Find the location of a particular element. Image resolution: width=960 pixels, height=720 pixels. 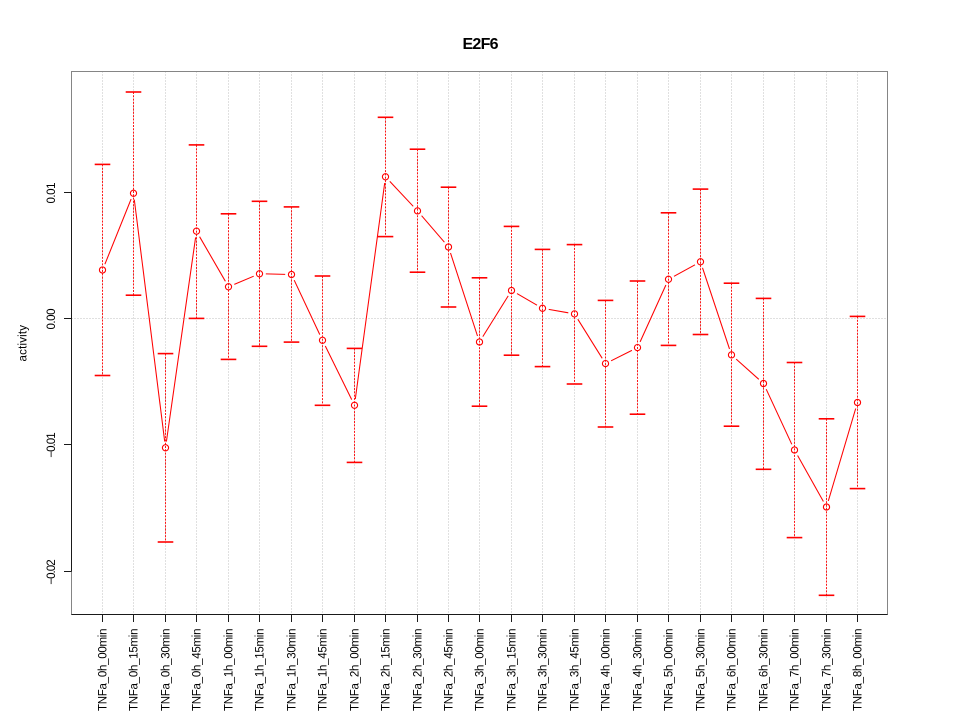

svg-text: activity is located at coordinates (24, 343).